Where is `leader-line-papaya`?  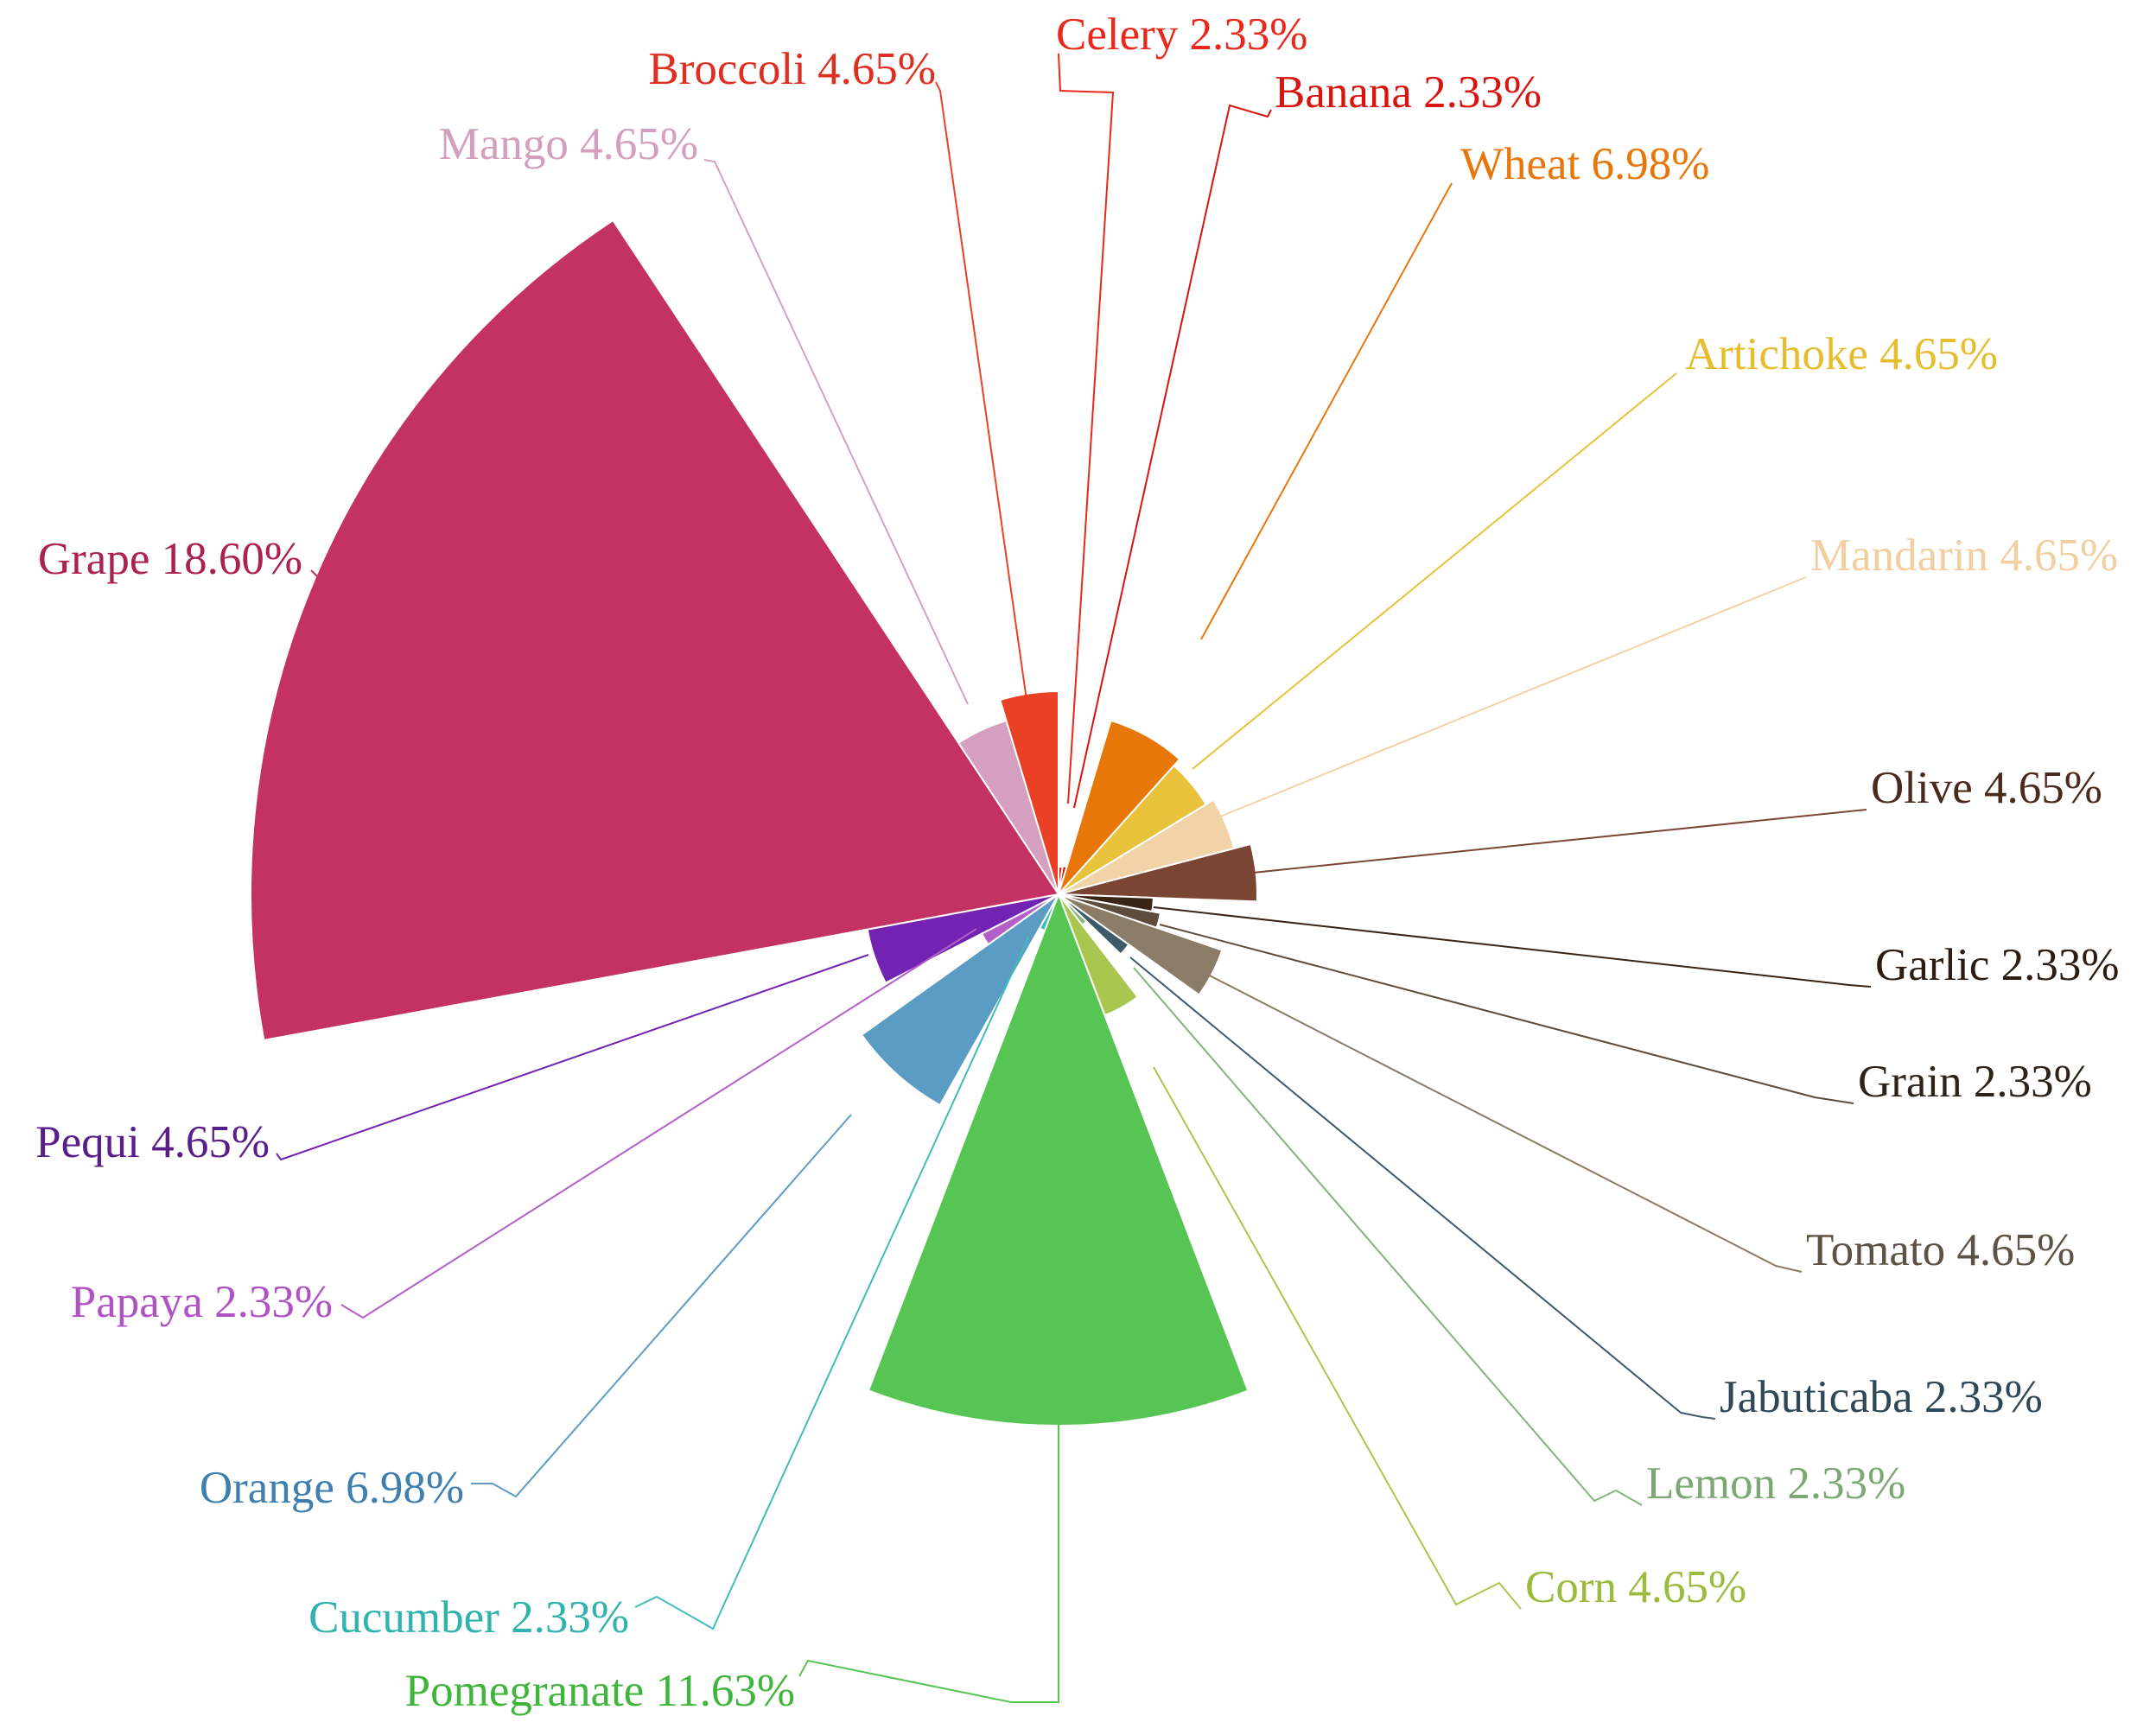
leader-line-papaya is located at coordinates (658, 1124).